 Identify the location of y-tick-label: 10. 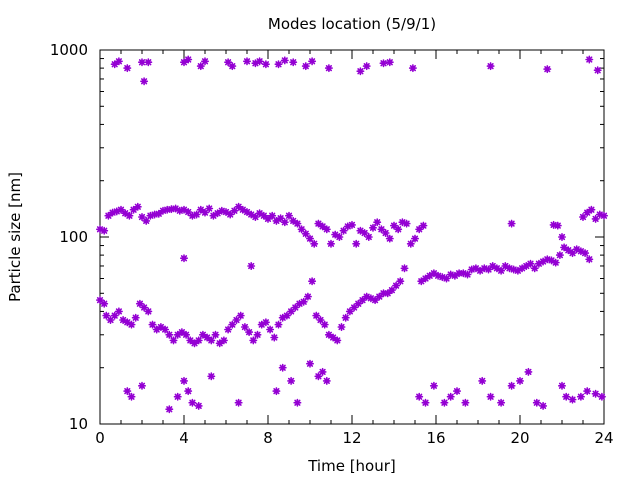
(78, 424).